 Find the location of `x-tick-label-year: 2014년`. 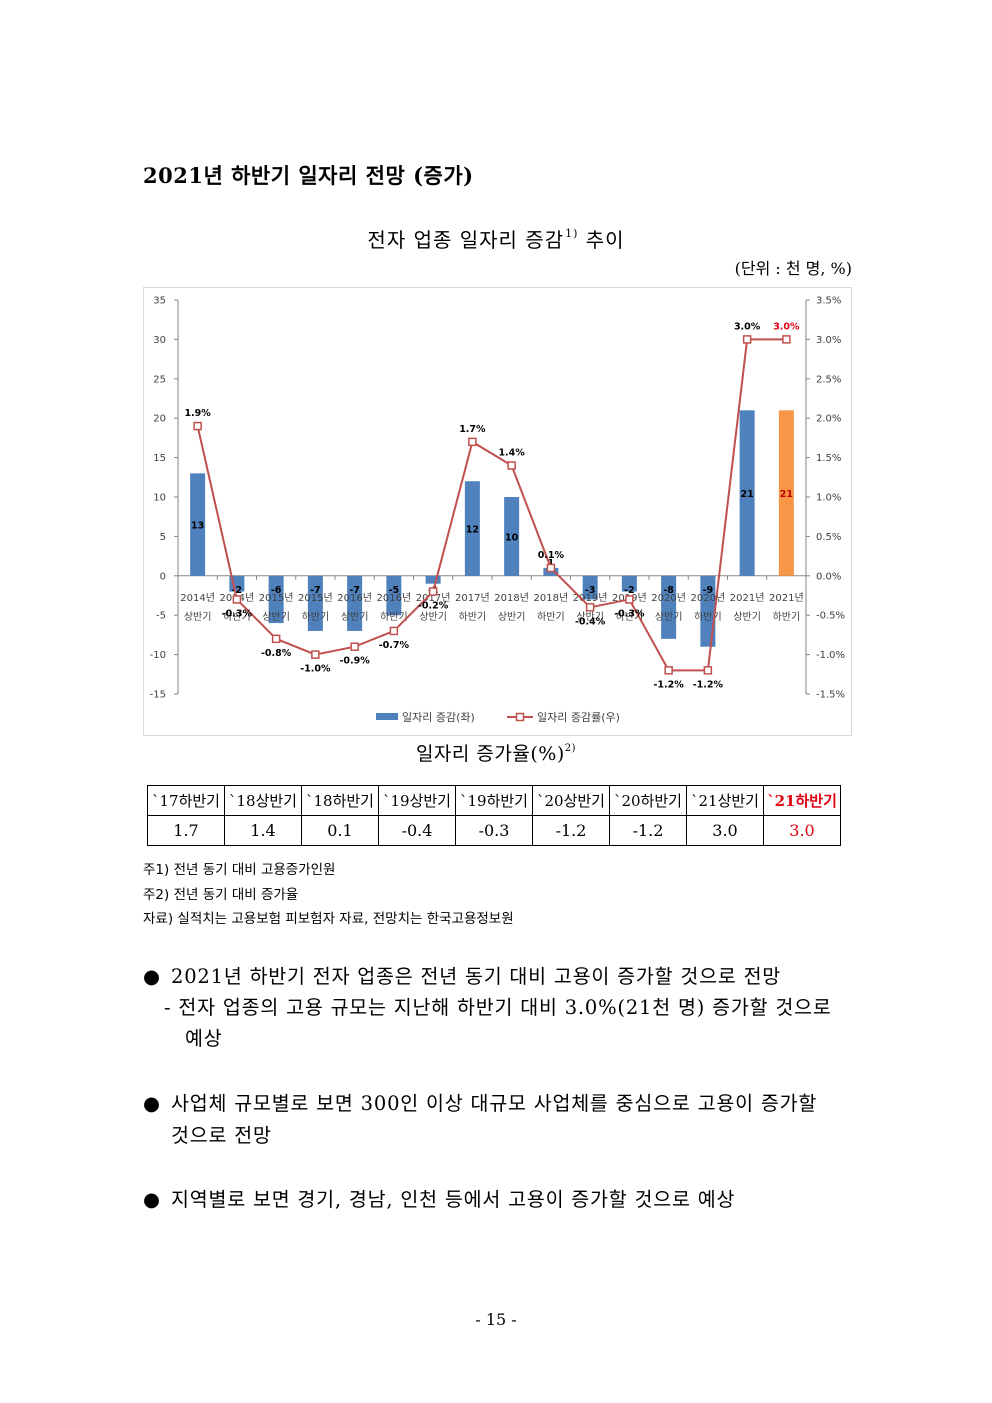

x-tick-label-year: 2014년 is located at coordinates (197, 598).